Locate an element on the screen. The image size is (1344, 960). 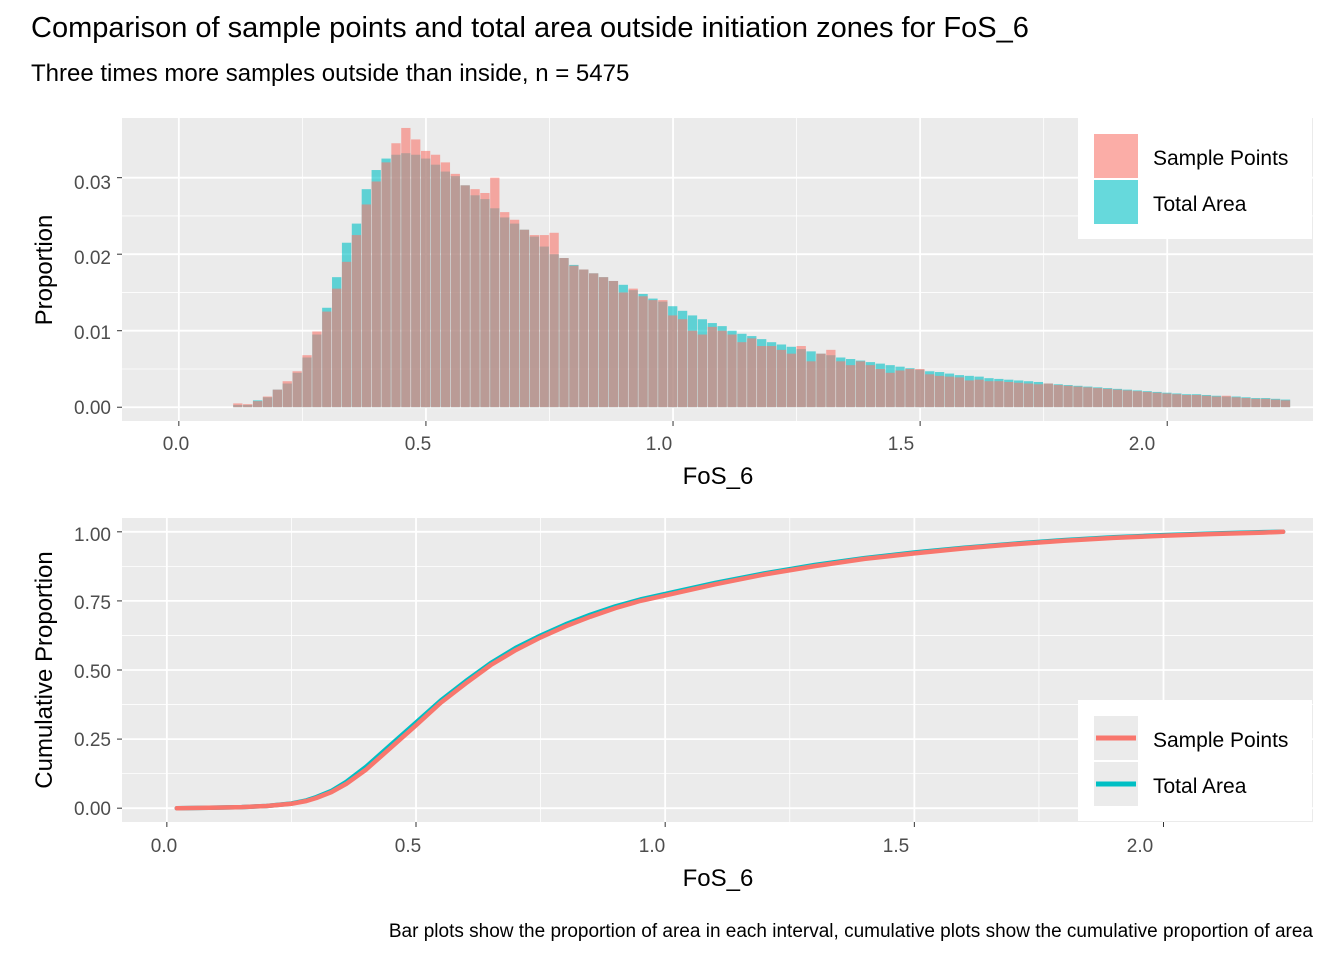
cumulative-ytick-label: 0.00 is located at coordinates (92, 809).